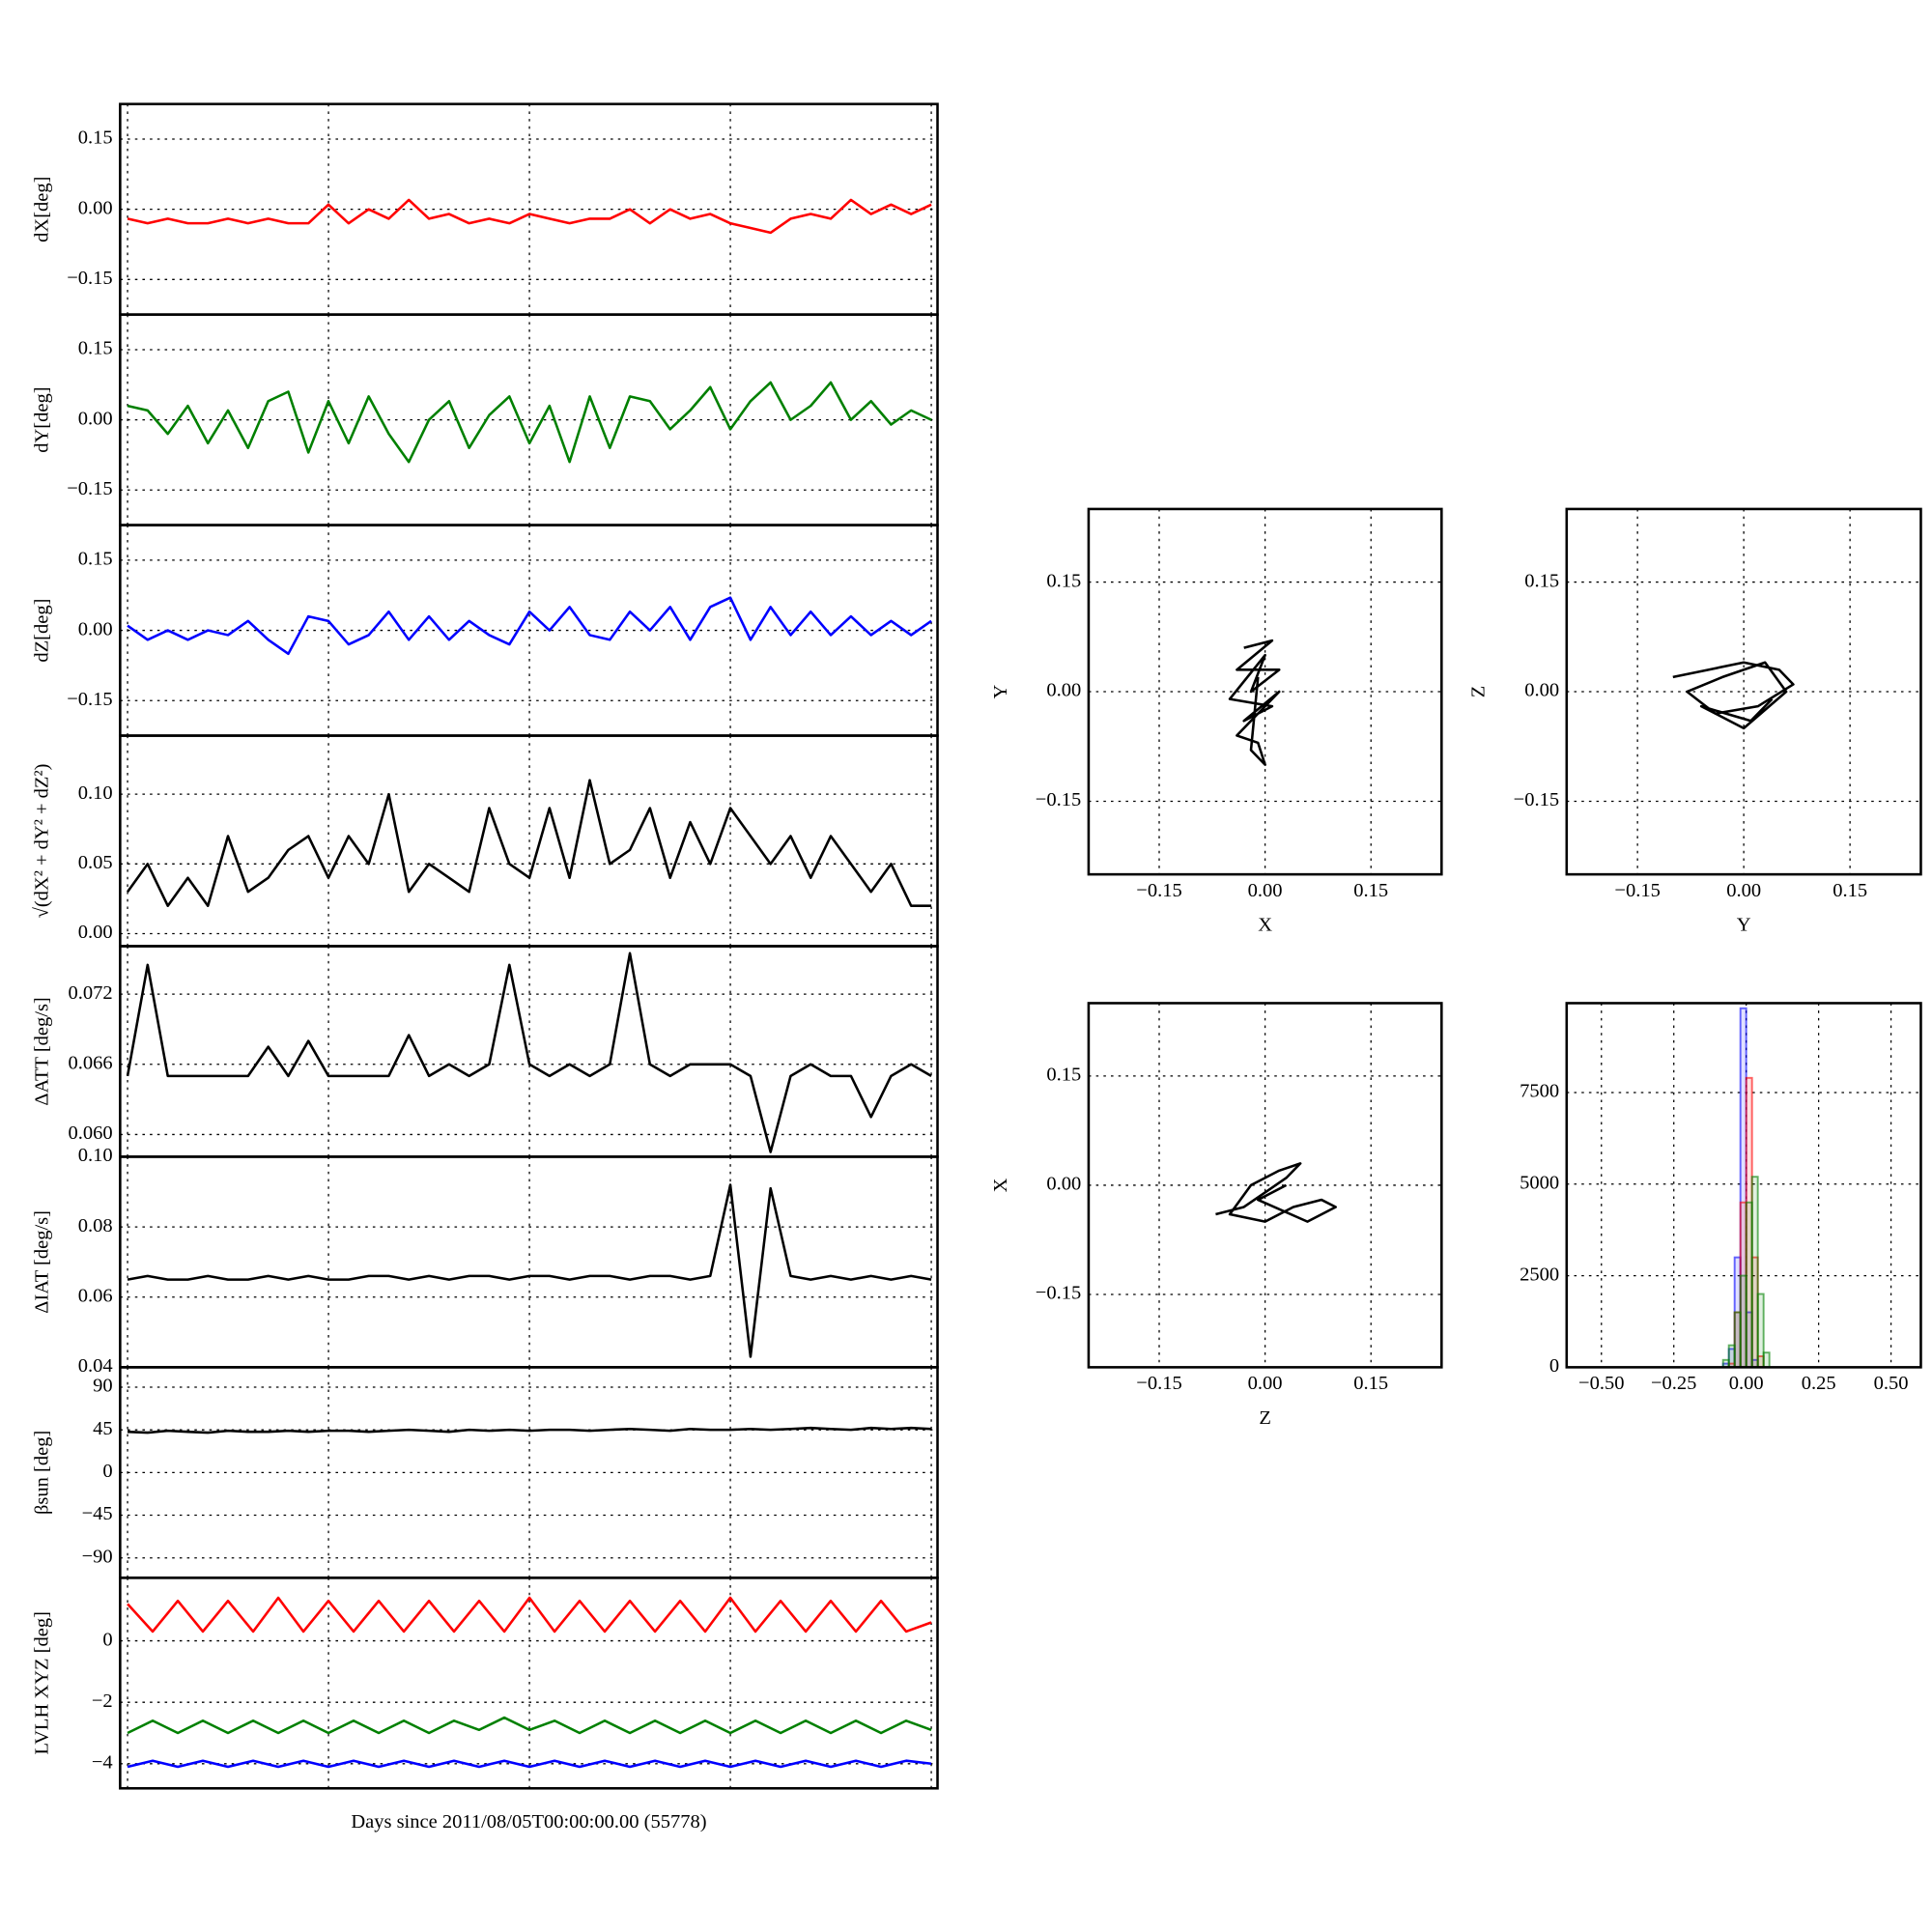 This screenshot has width=1932, height=1932. What do you see at coordinates (1479, 692) in the screenshot?
I see `y-axis-label: Z` at bounding box center [1479, 692].